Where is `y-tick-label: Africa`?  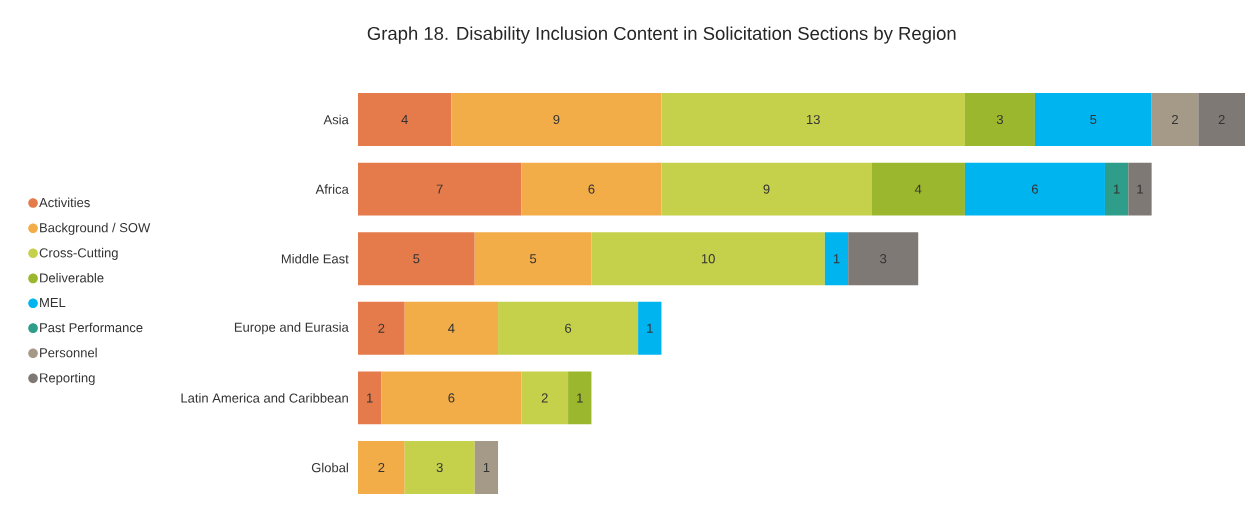 y-tick-label: Africa is located at coordinates (332, 189).